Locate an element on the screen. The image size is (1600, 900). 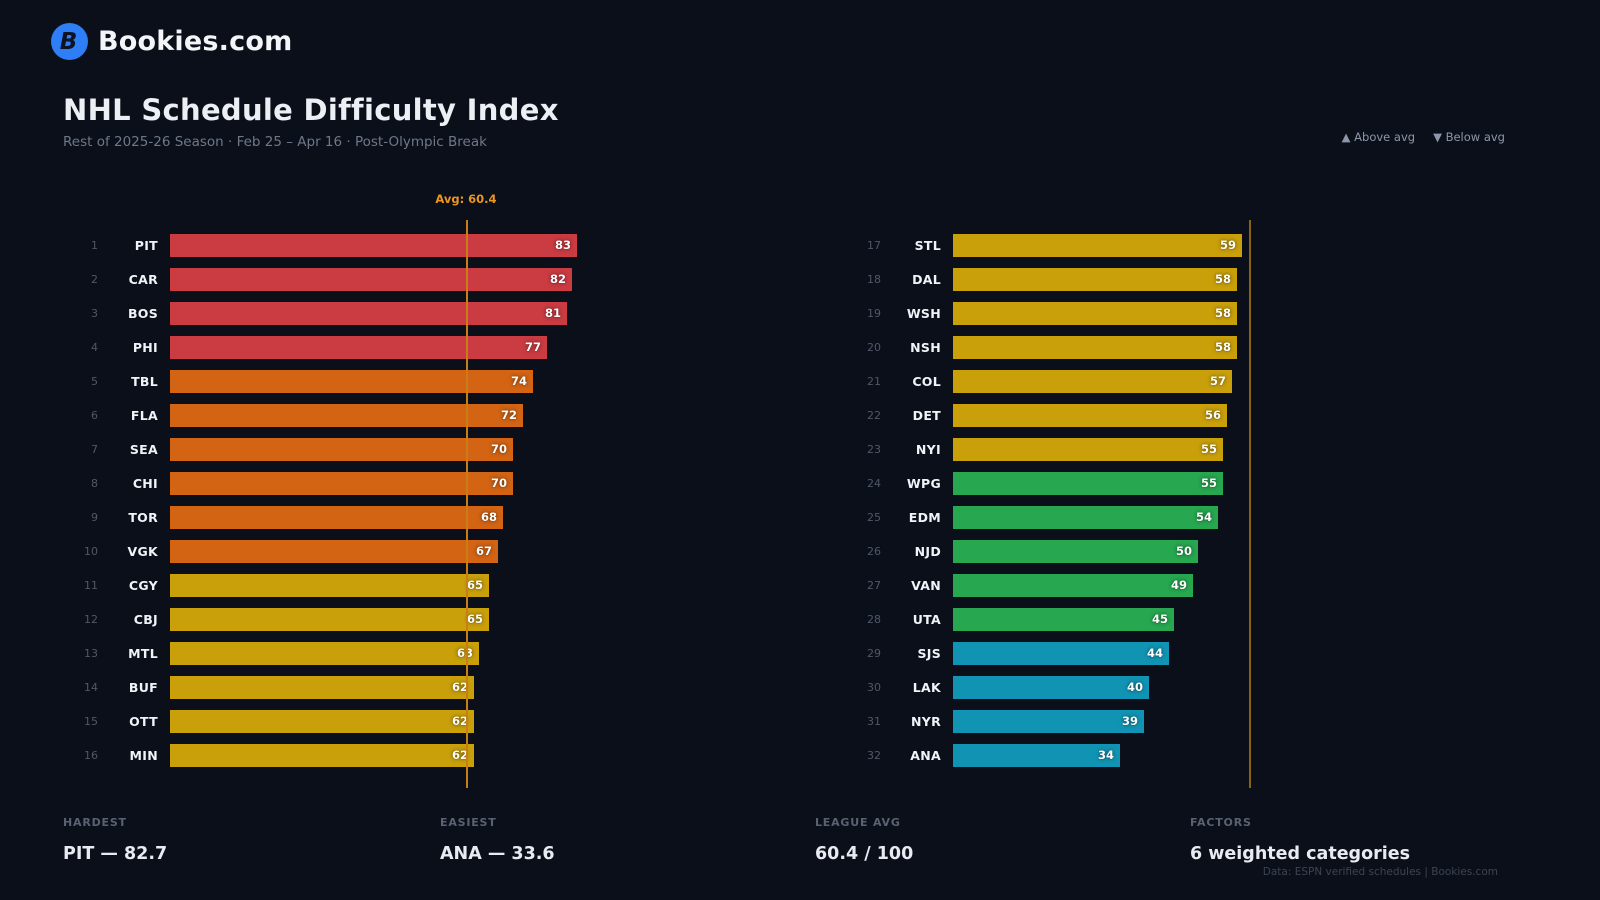
bar-row-sjs: 29 SJS 44 is located at coordinates (1187, 653).